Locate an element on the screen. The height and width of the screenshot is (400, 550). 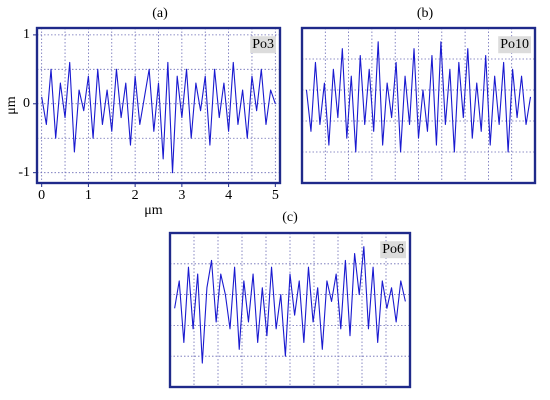
sample-label: Po6 is located at coordinates (393, 249).